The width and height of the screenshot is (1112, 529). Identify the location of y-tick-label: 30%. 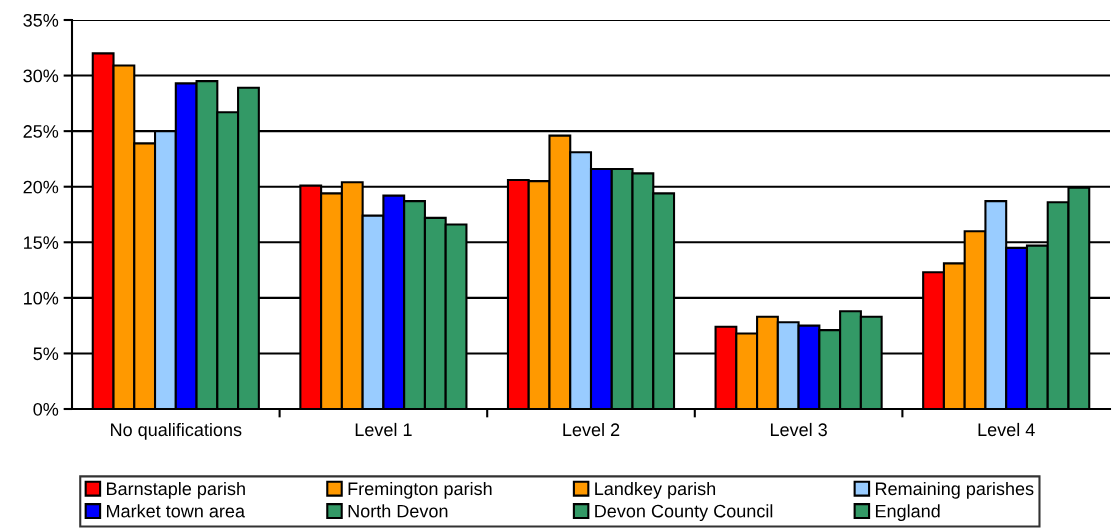
(41, 76).